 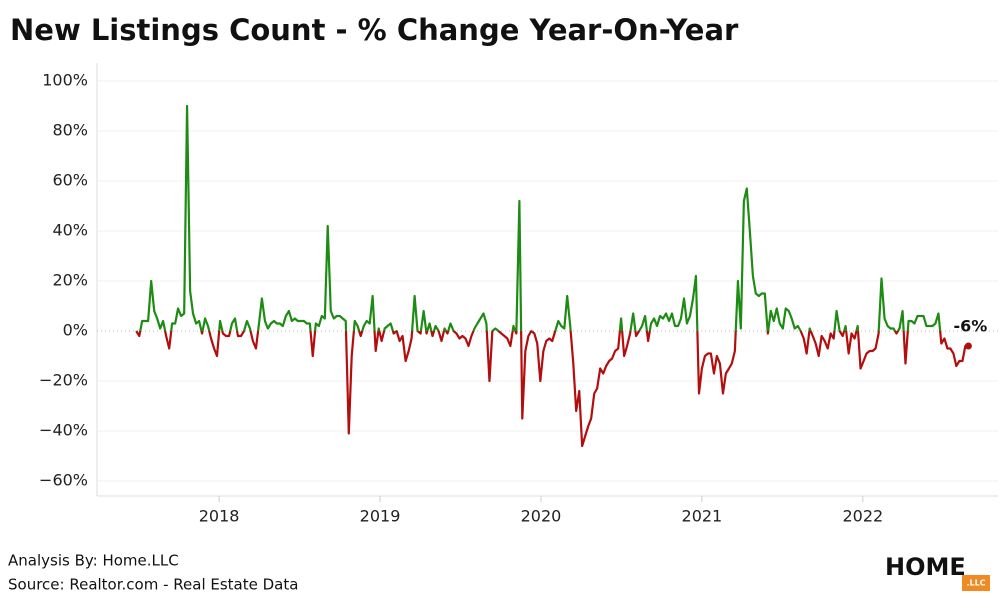 I want to click on logo-box, so click(x=976, y=583).